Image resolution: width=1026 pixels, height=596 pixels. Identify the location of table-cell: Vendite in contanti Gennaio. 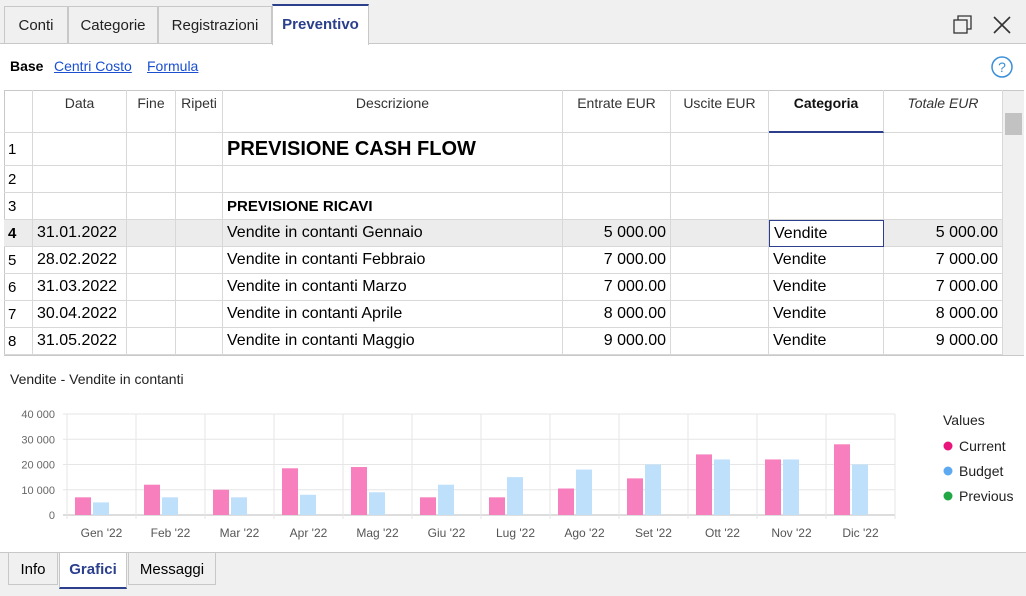
(393, 233).